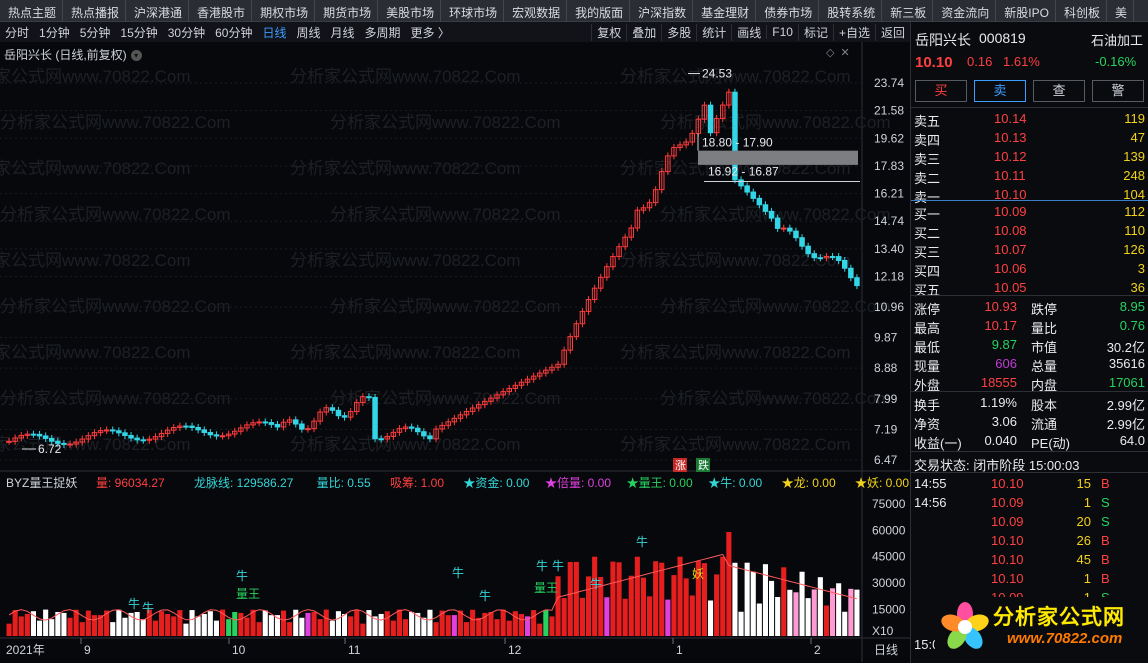 The image size is (1148, 663). What do you see at coordinates (158, 11) in the screenshot?
I see `nav-item: 沪深港通` at bounding box center [158, 11].